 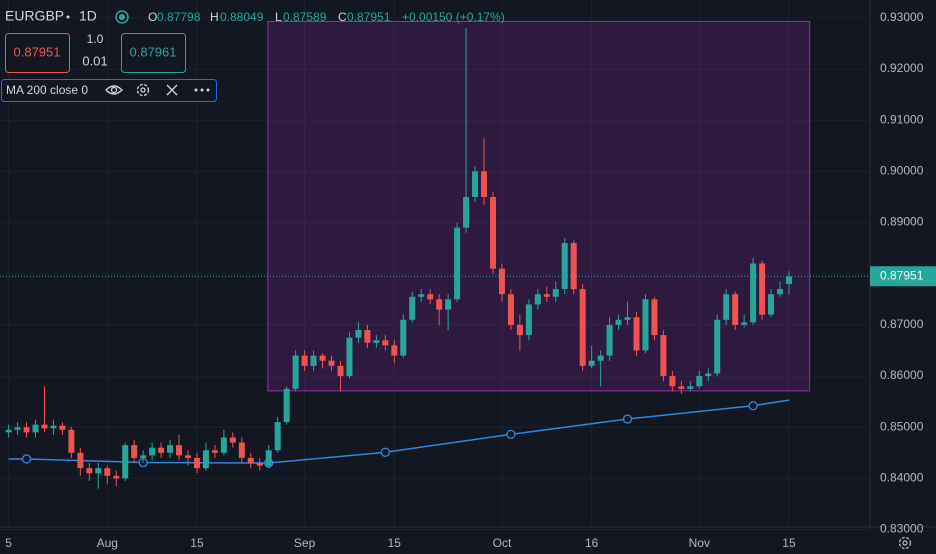 What do you see at coordinates (88, 16) in the screenshot?
I see `interval: 1D` at bounding box center [88, 16].